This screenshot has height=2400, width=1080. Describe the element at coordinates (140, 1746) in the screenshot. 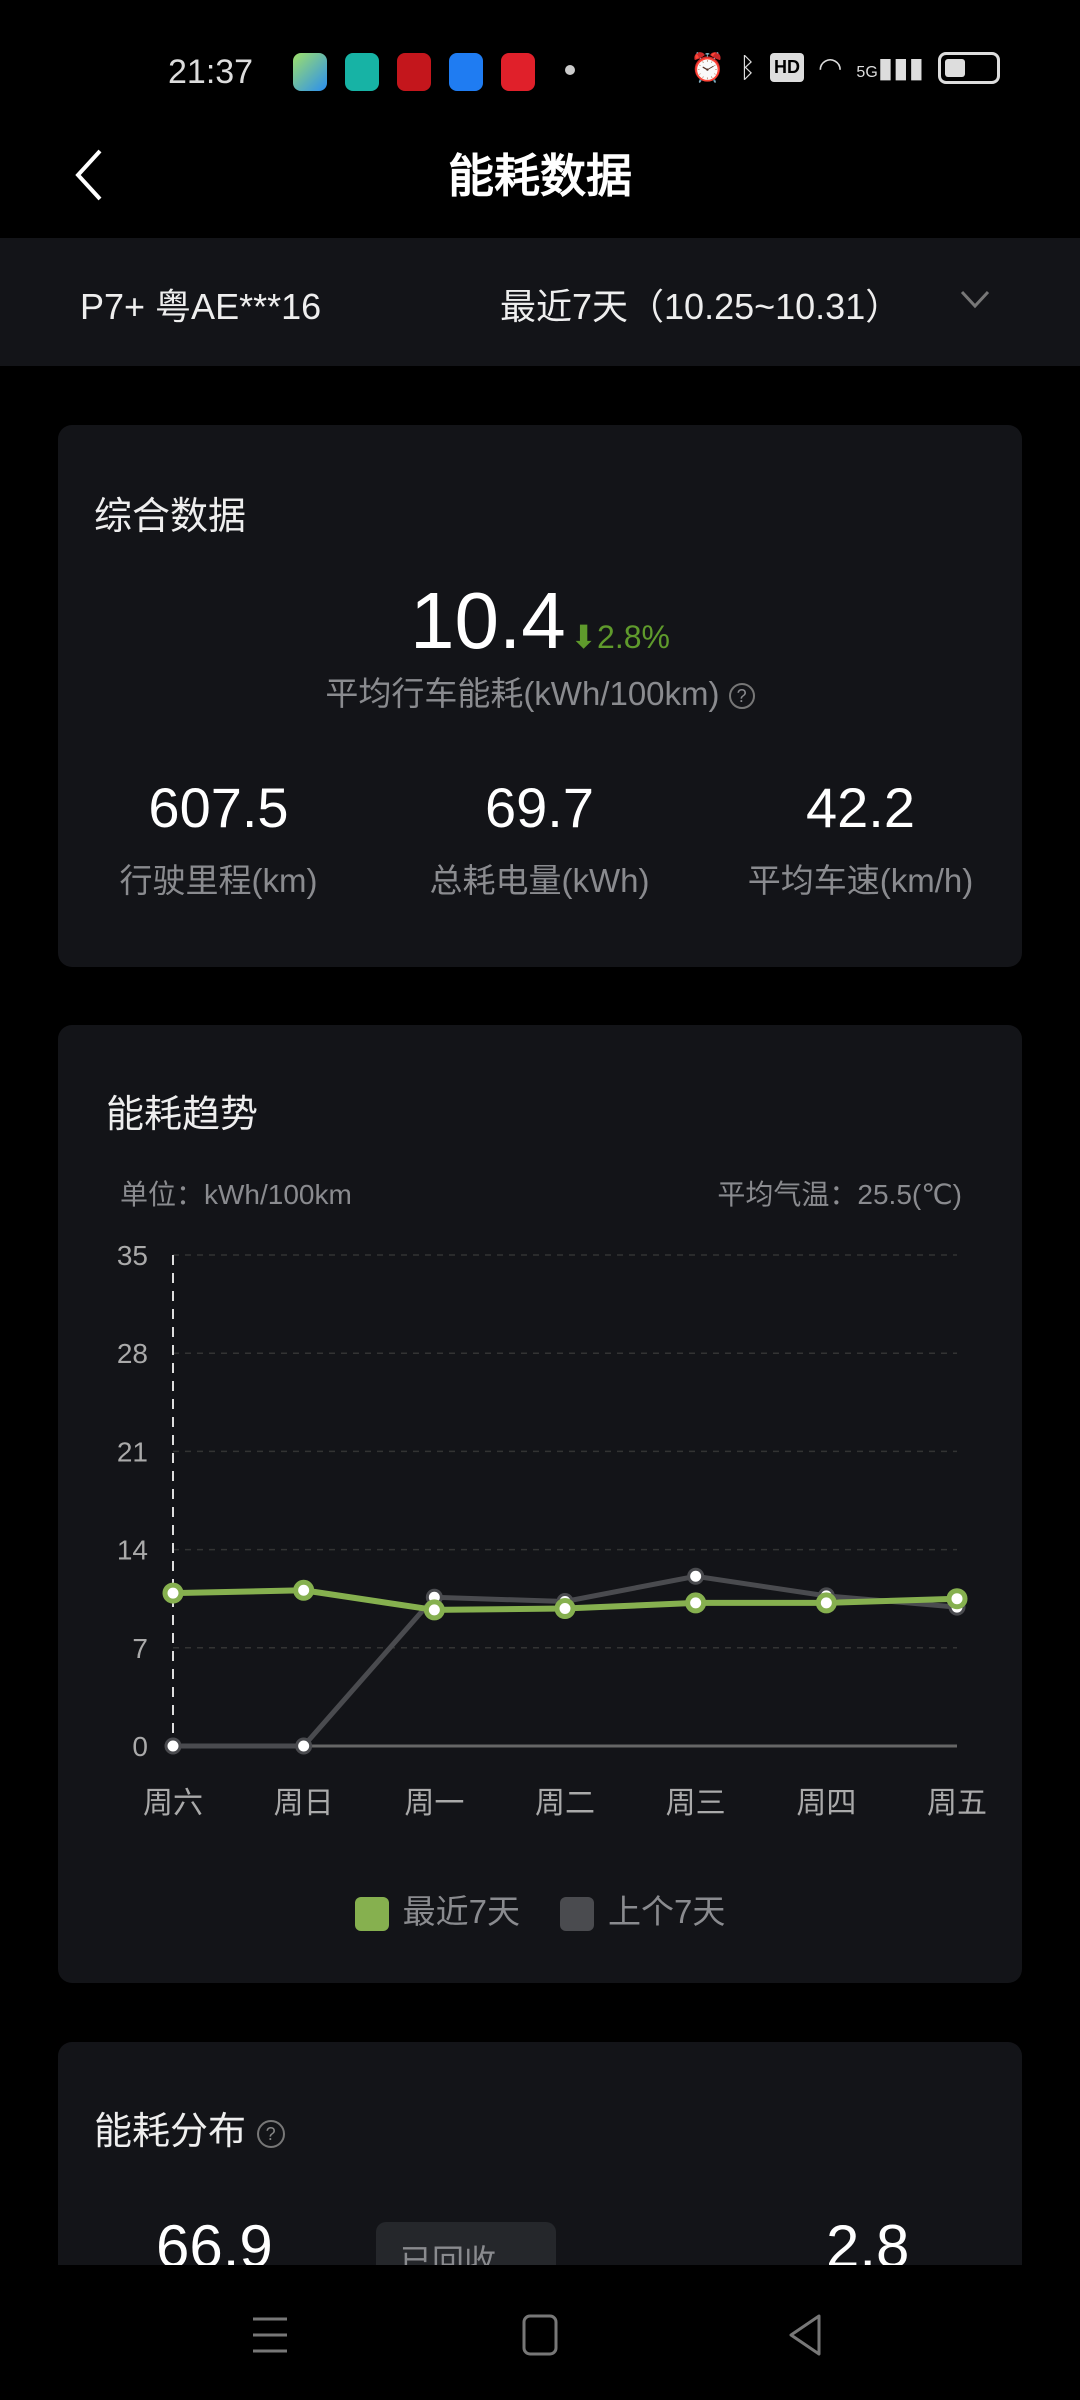

I see `y-tick-label: 0` at that location.